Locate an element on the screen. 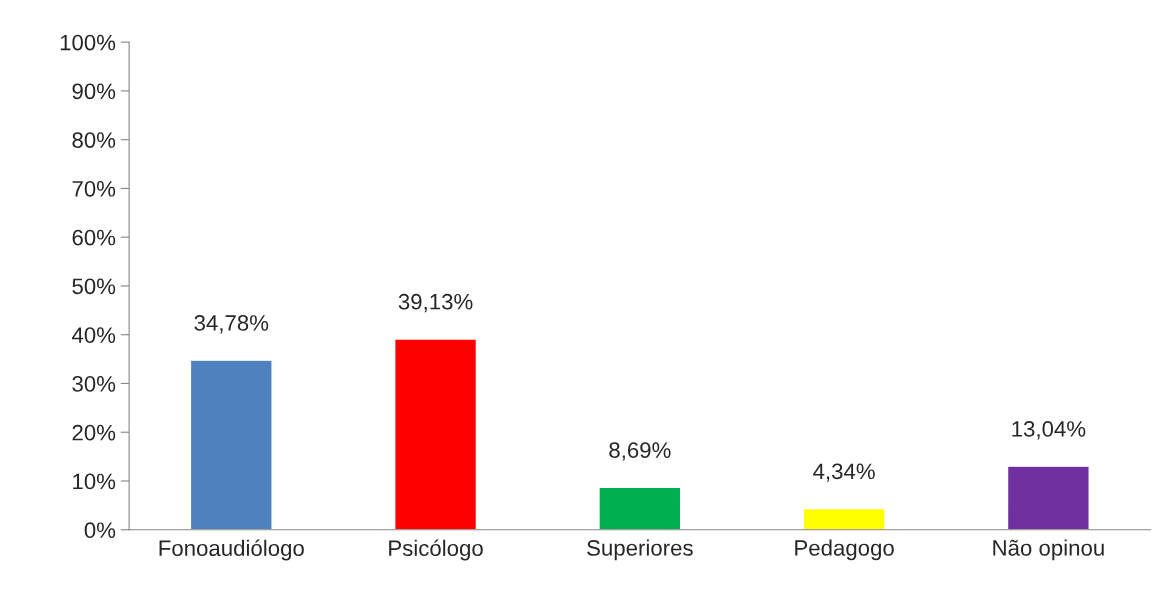 The height and width of the screenshot is (602, 1174). y-tick-label: 10% is located at coordinates (94, 481).